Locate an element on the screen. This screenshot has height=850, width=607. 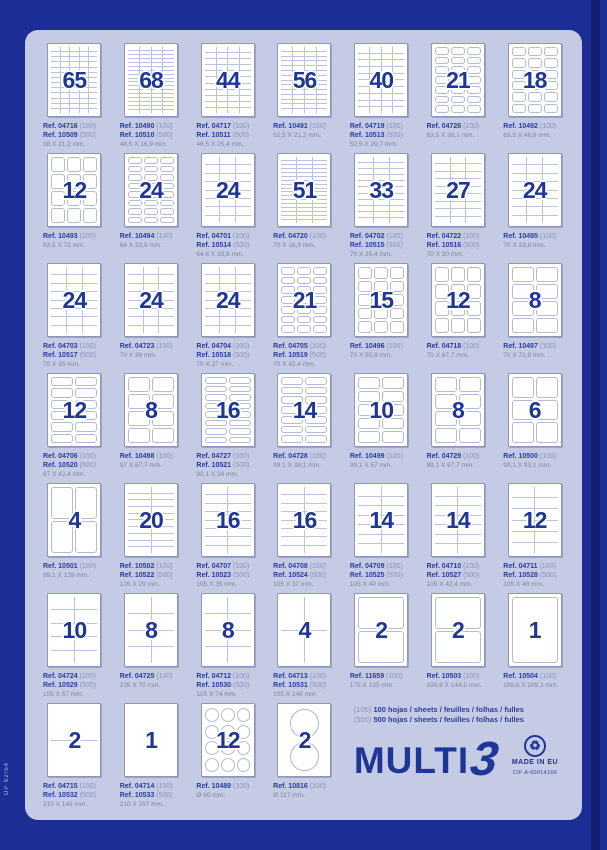
label-dimensions: 52,5 X 21,2 mm. is located at coordinates (297, 135).